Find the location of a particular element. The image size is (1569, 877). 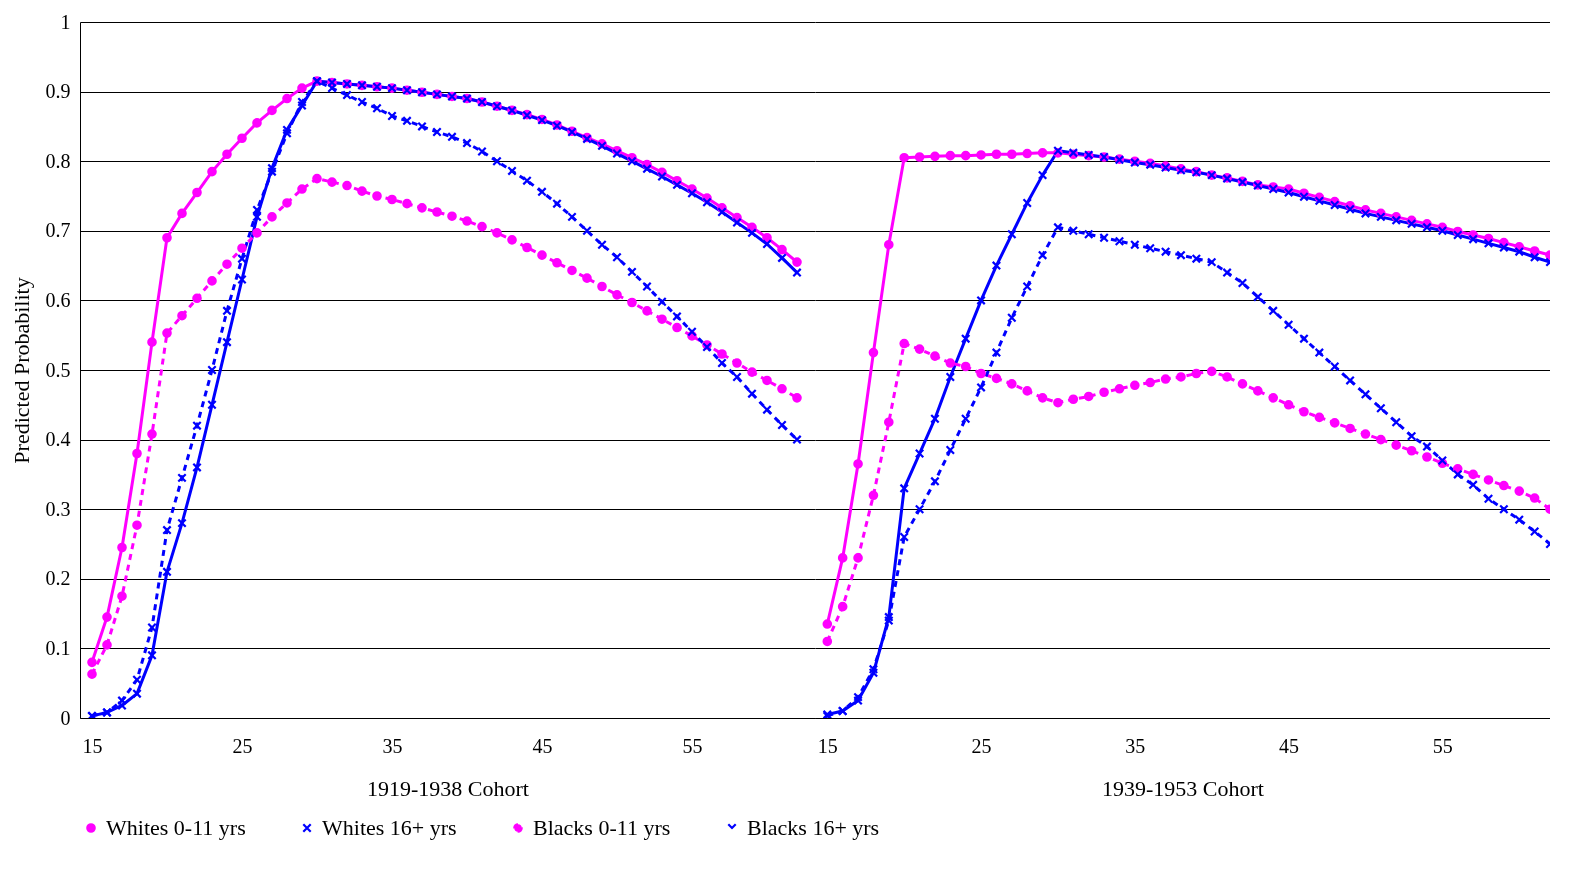

x-axis-title: 1939-1953 Cohort is located at coordinates (1183, 788).